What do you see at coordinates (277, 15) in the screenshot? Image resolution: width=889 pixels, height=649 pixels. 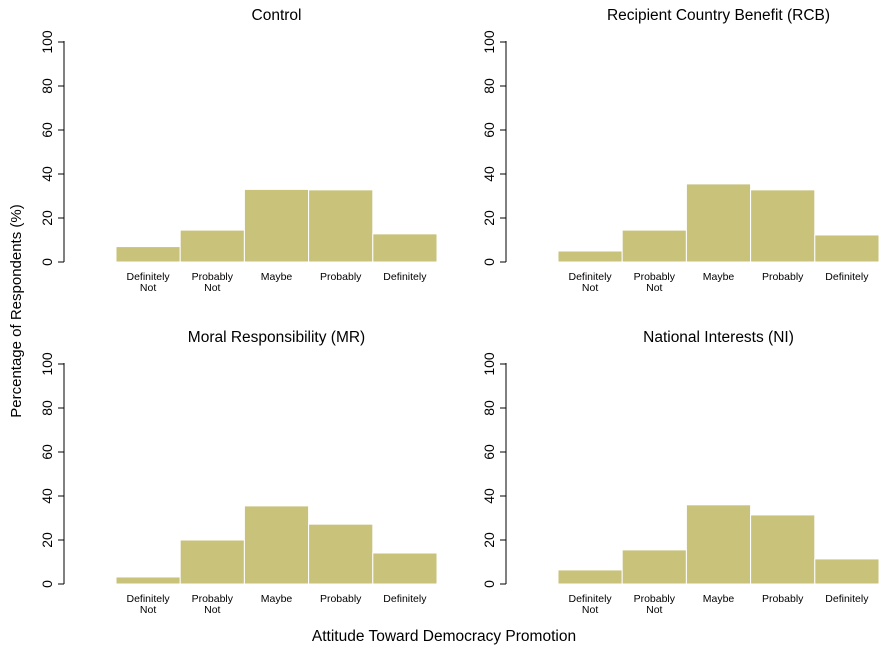 I see `panel-title: Control` at bounding box center [277, 15].